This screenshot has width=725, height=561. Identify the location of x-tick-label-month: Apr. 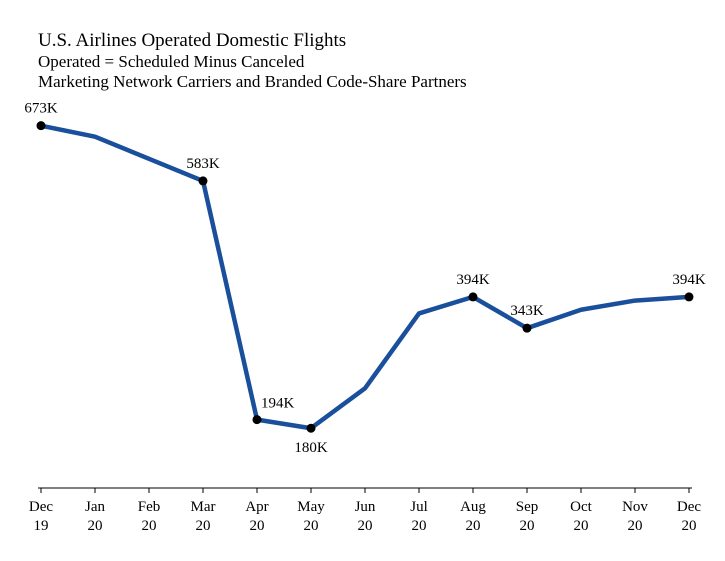
(256, 507).